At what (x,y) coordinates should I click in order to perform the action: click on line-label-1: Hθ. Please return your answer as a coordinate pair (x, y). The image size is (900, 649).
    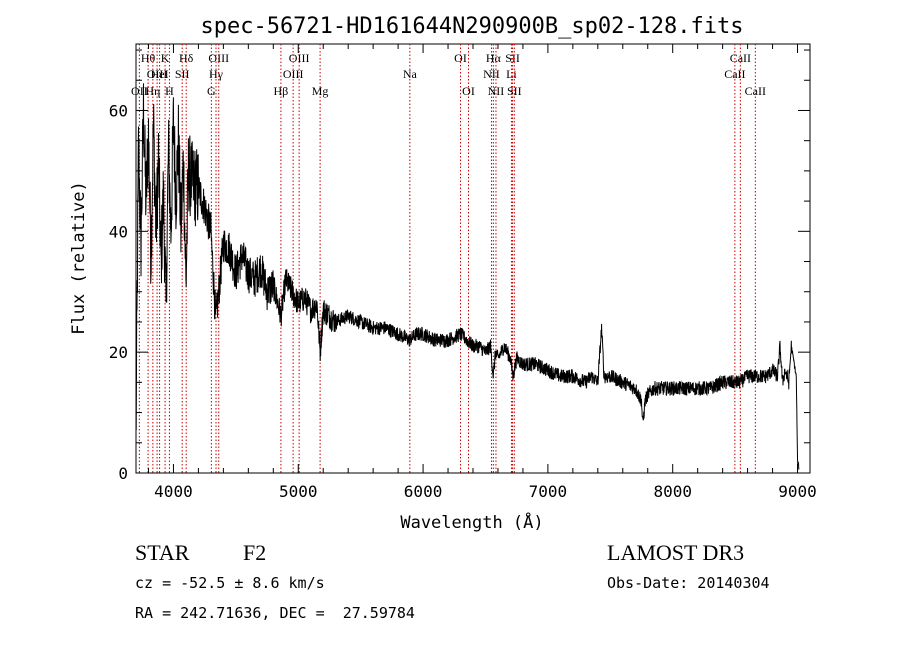
    Looking at the image, I should click on (148, 58).